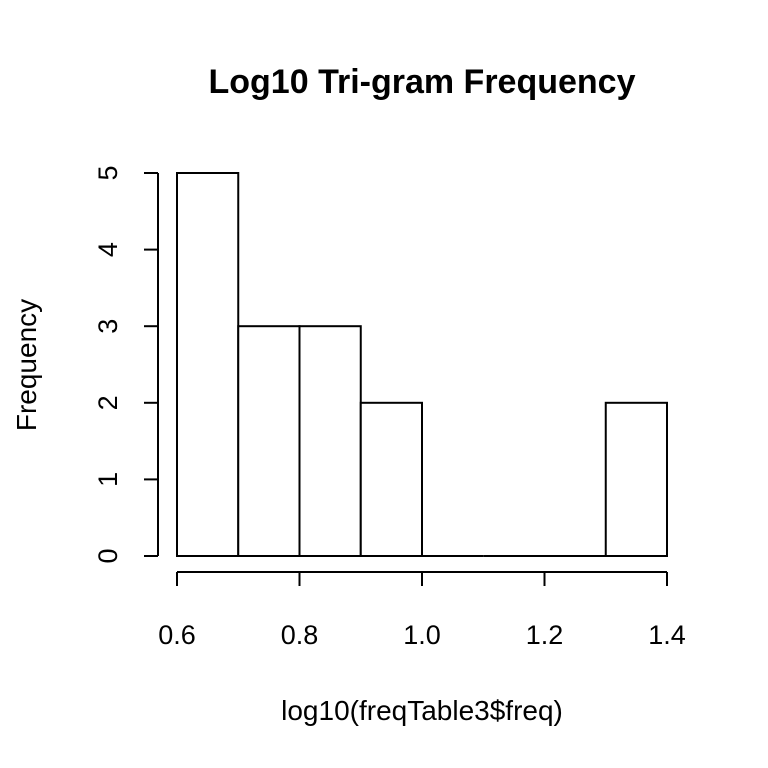 The image size is (768, 768). What do you see at coordinates (108, 326) in the screenshot?
I see `y-tick-label: 3` at bounding box center [108, 326].